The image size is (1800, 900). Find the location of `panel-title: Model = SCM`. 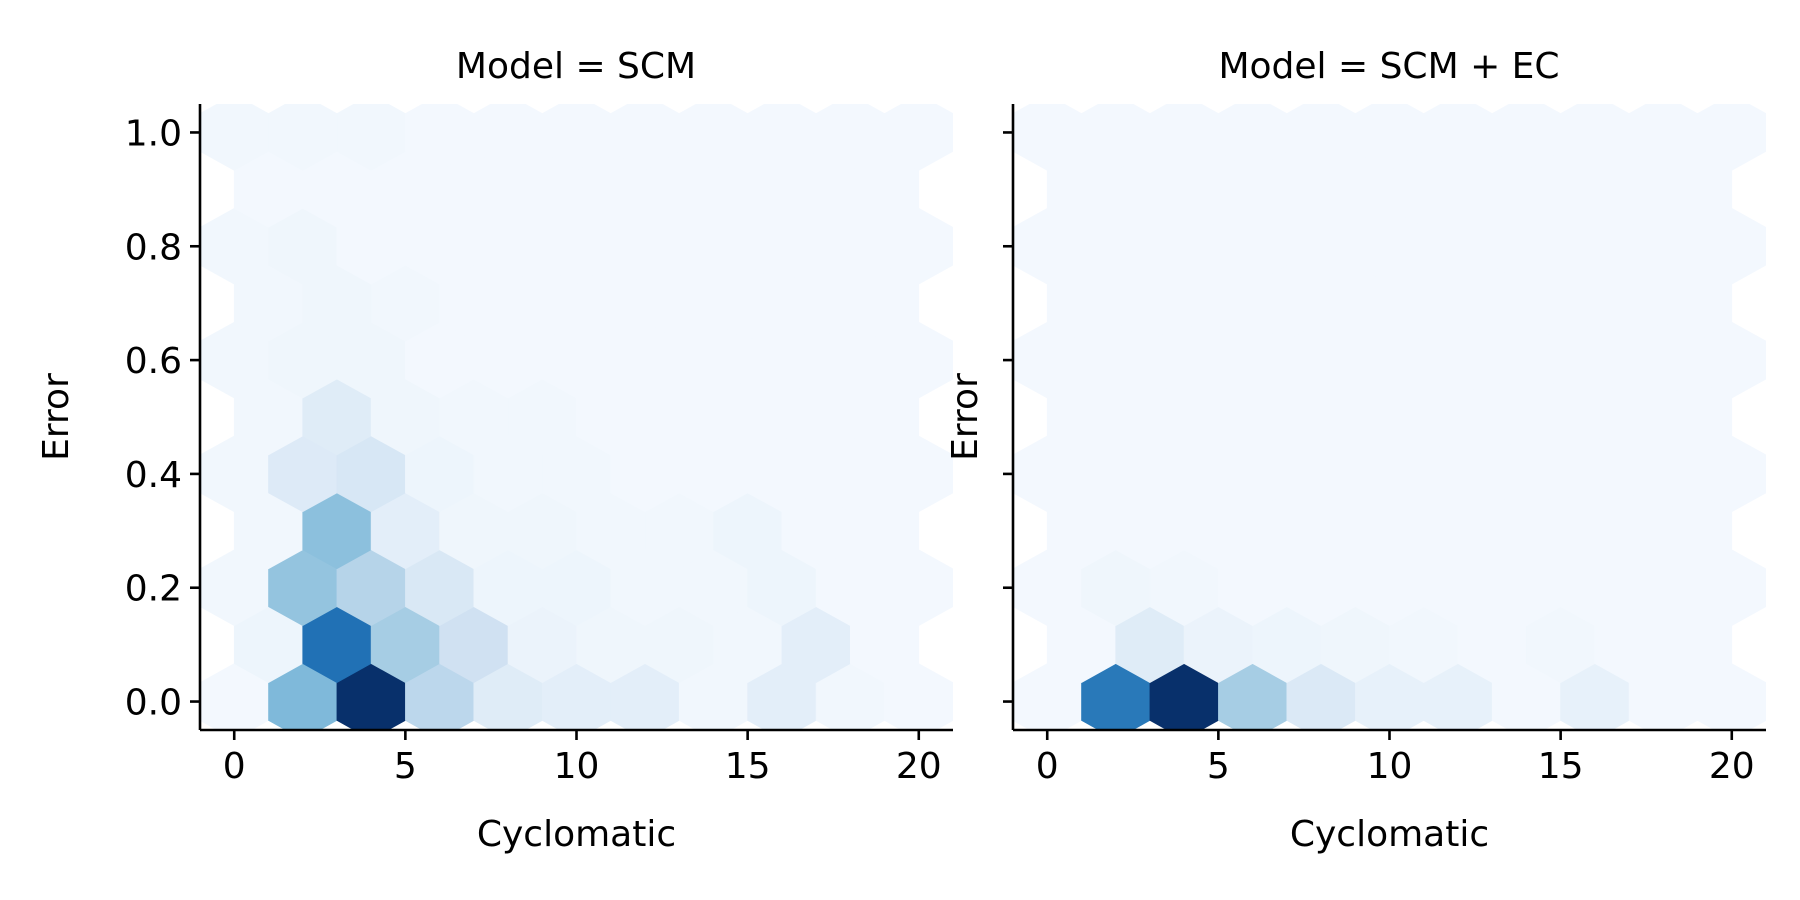

panel-title: Model = SCM is located at coordinates (576, 66).